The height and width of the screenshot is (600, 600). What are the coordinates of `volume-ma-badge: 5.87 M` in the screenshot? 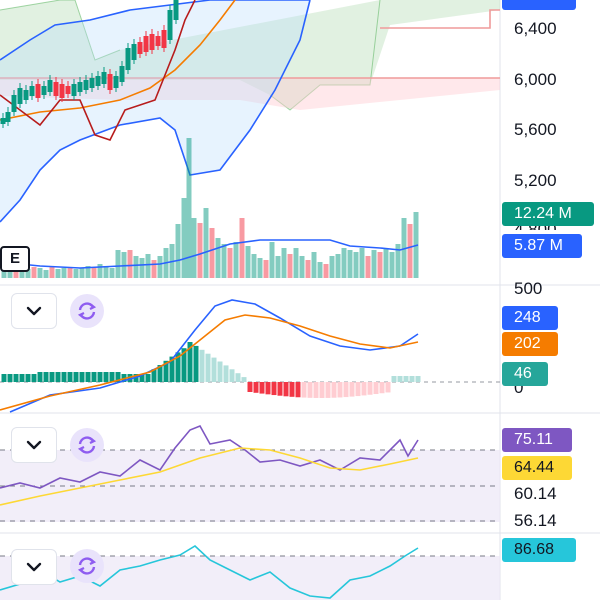 It's located at (542, 246).